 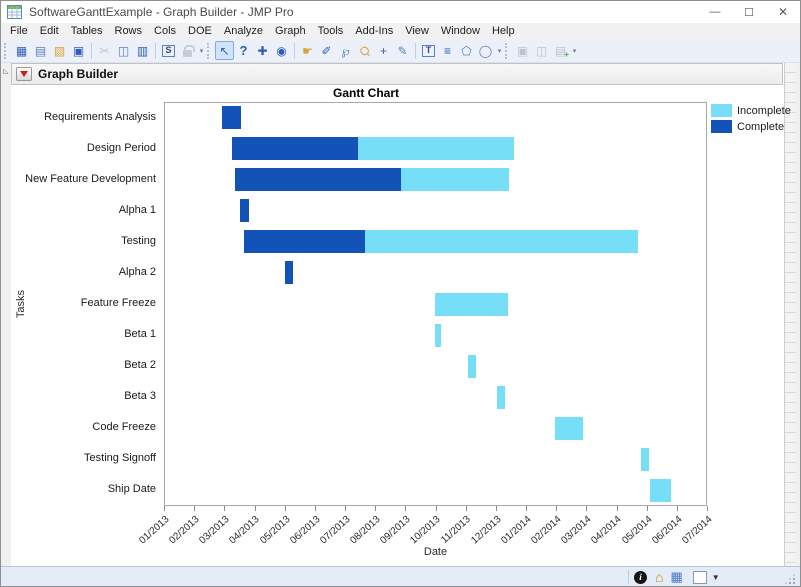 What do you see at coordinates (345, 50) in the screenshot?
I see `lasso-tool-icon: ℘` at bounding box center [345, 50].